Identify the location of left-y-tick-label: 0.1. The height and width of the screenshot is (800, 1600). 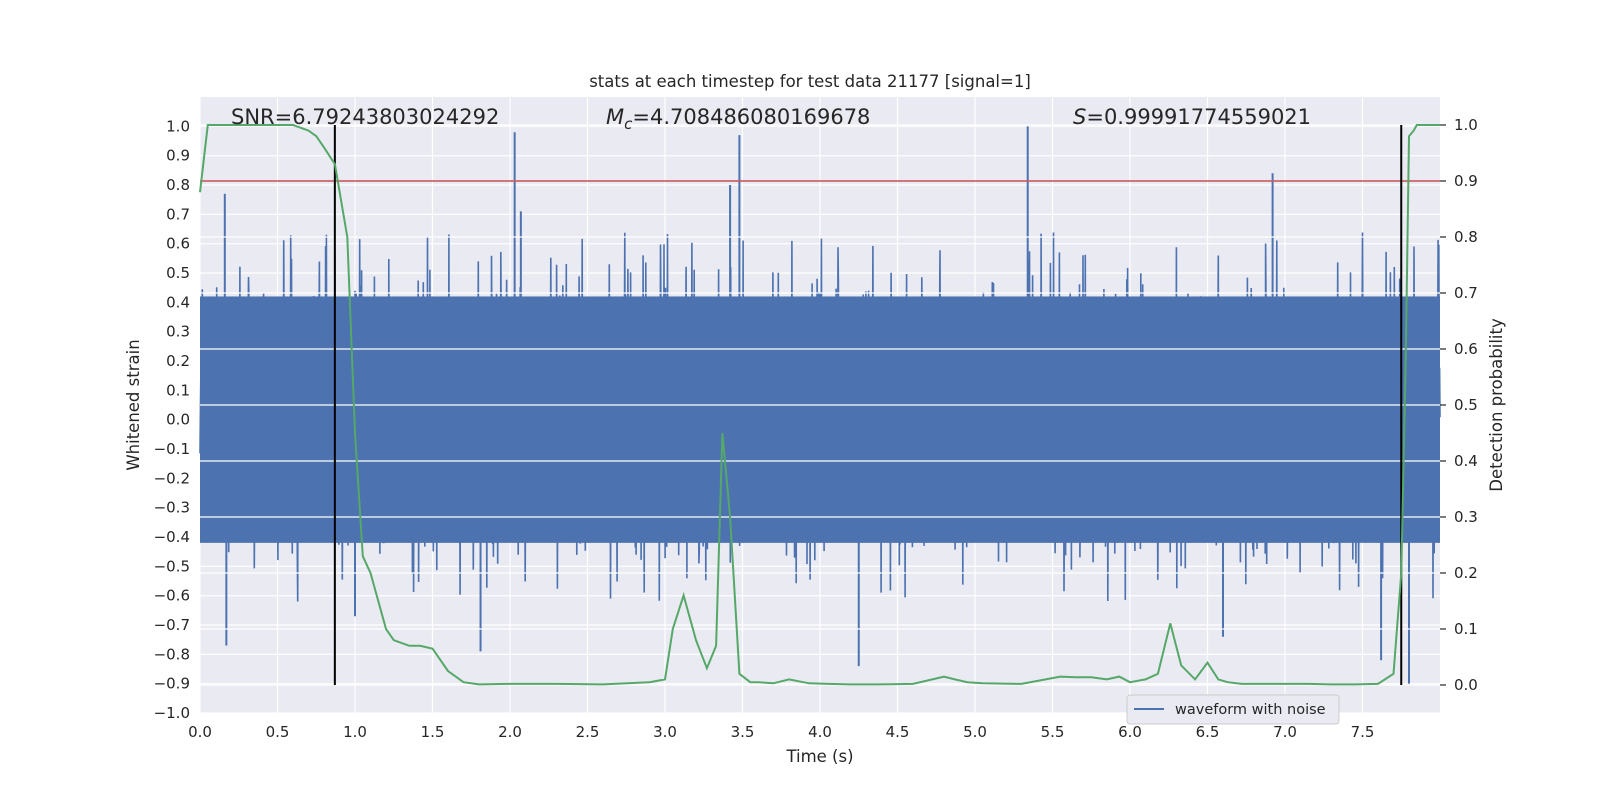
(178, 390).